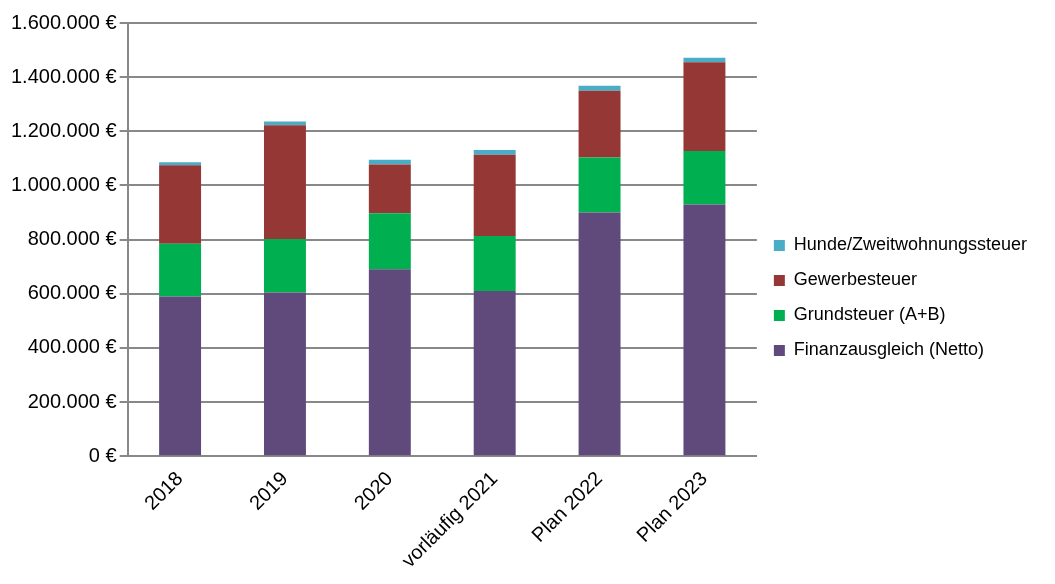 Image resolution: width=1055 pixels, height=584 pixels. What do you see at coordinates (72, 292) in the screenshot?
I see `y-tick-label: 600.000 €` at bounding box center [72, 292].